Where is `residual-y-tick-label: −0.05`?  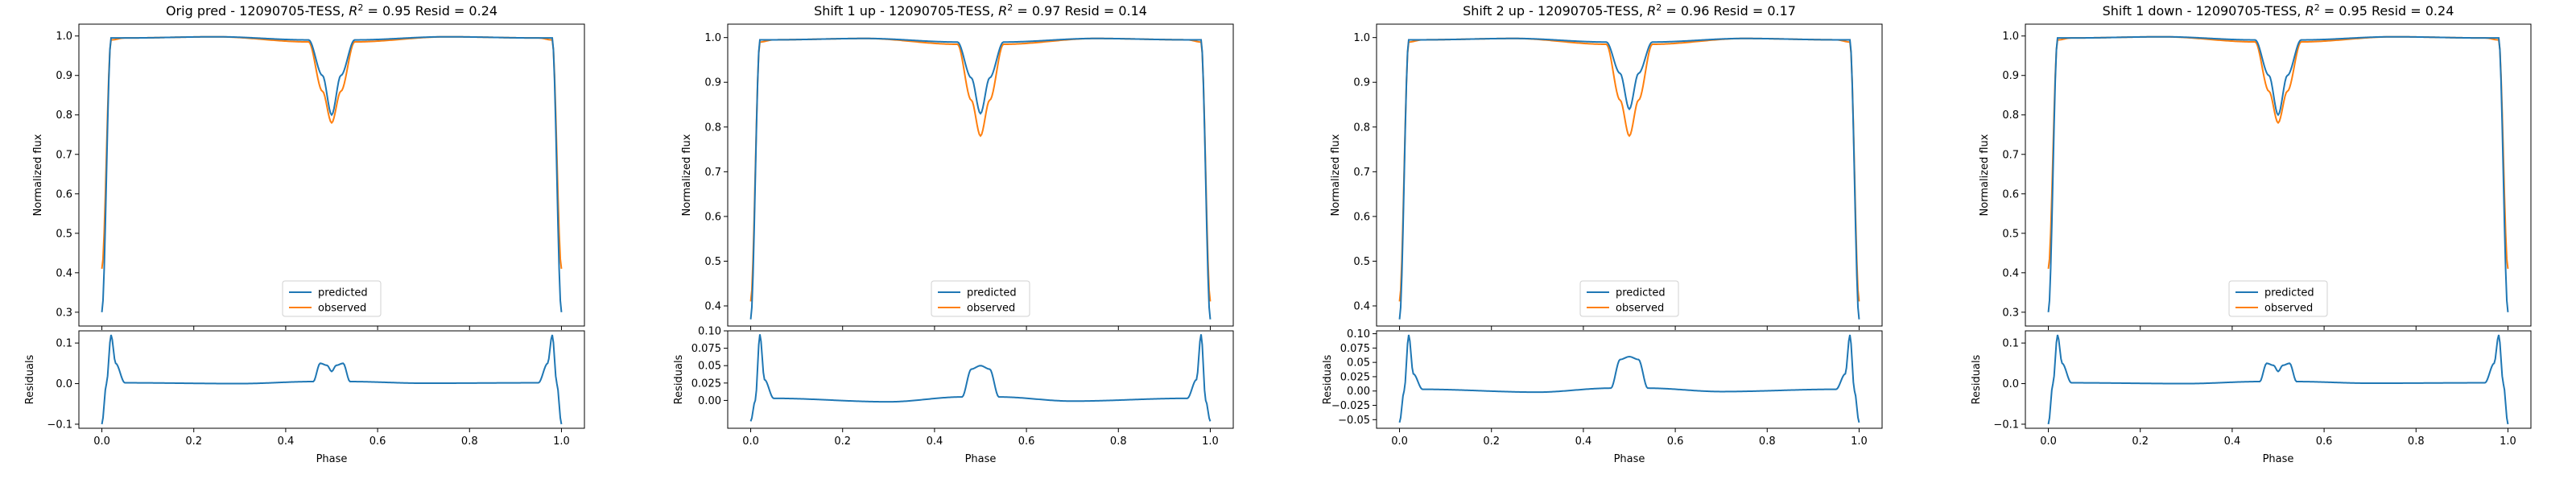 residual-y-tick-label: −0.05 is located at coordinates (1354, 421).